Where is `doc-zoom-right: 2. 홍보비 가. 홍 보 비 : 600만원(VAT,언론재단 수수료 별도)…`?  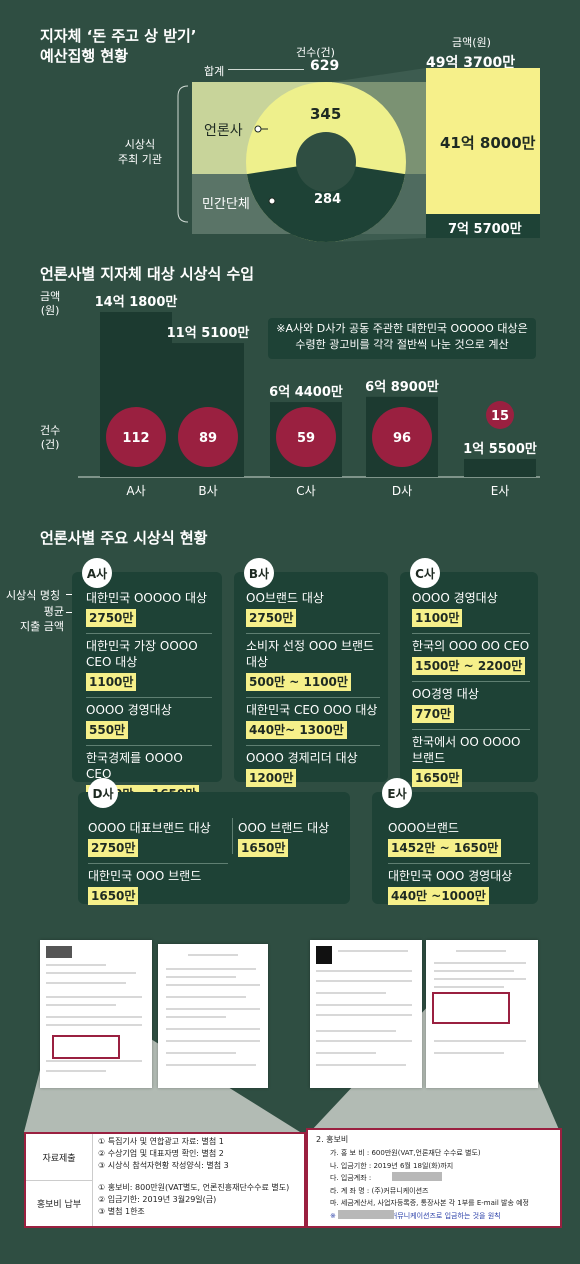
doc-zoom-right: 2. 홍보비 가. 홍 보 비 : 600만원(VAT,언론재단 수수료 별도)… is located at coordinates (434, 1178).